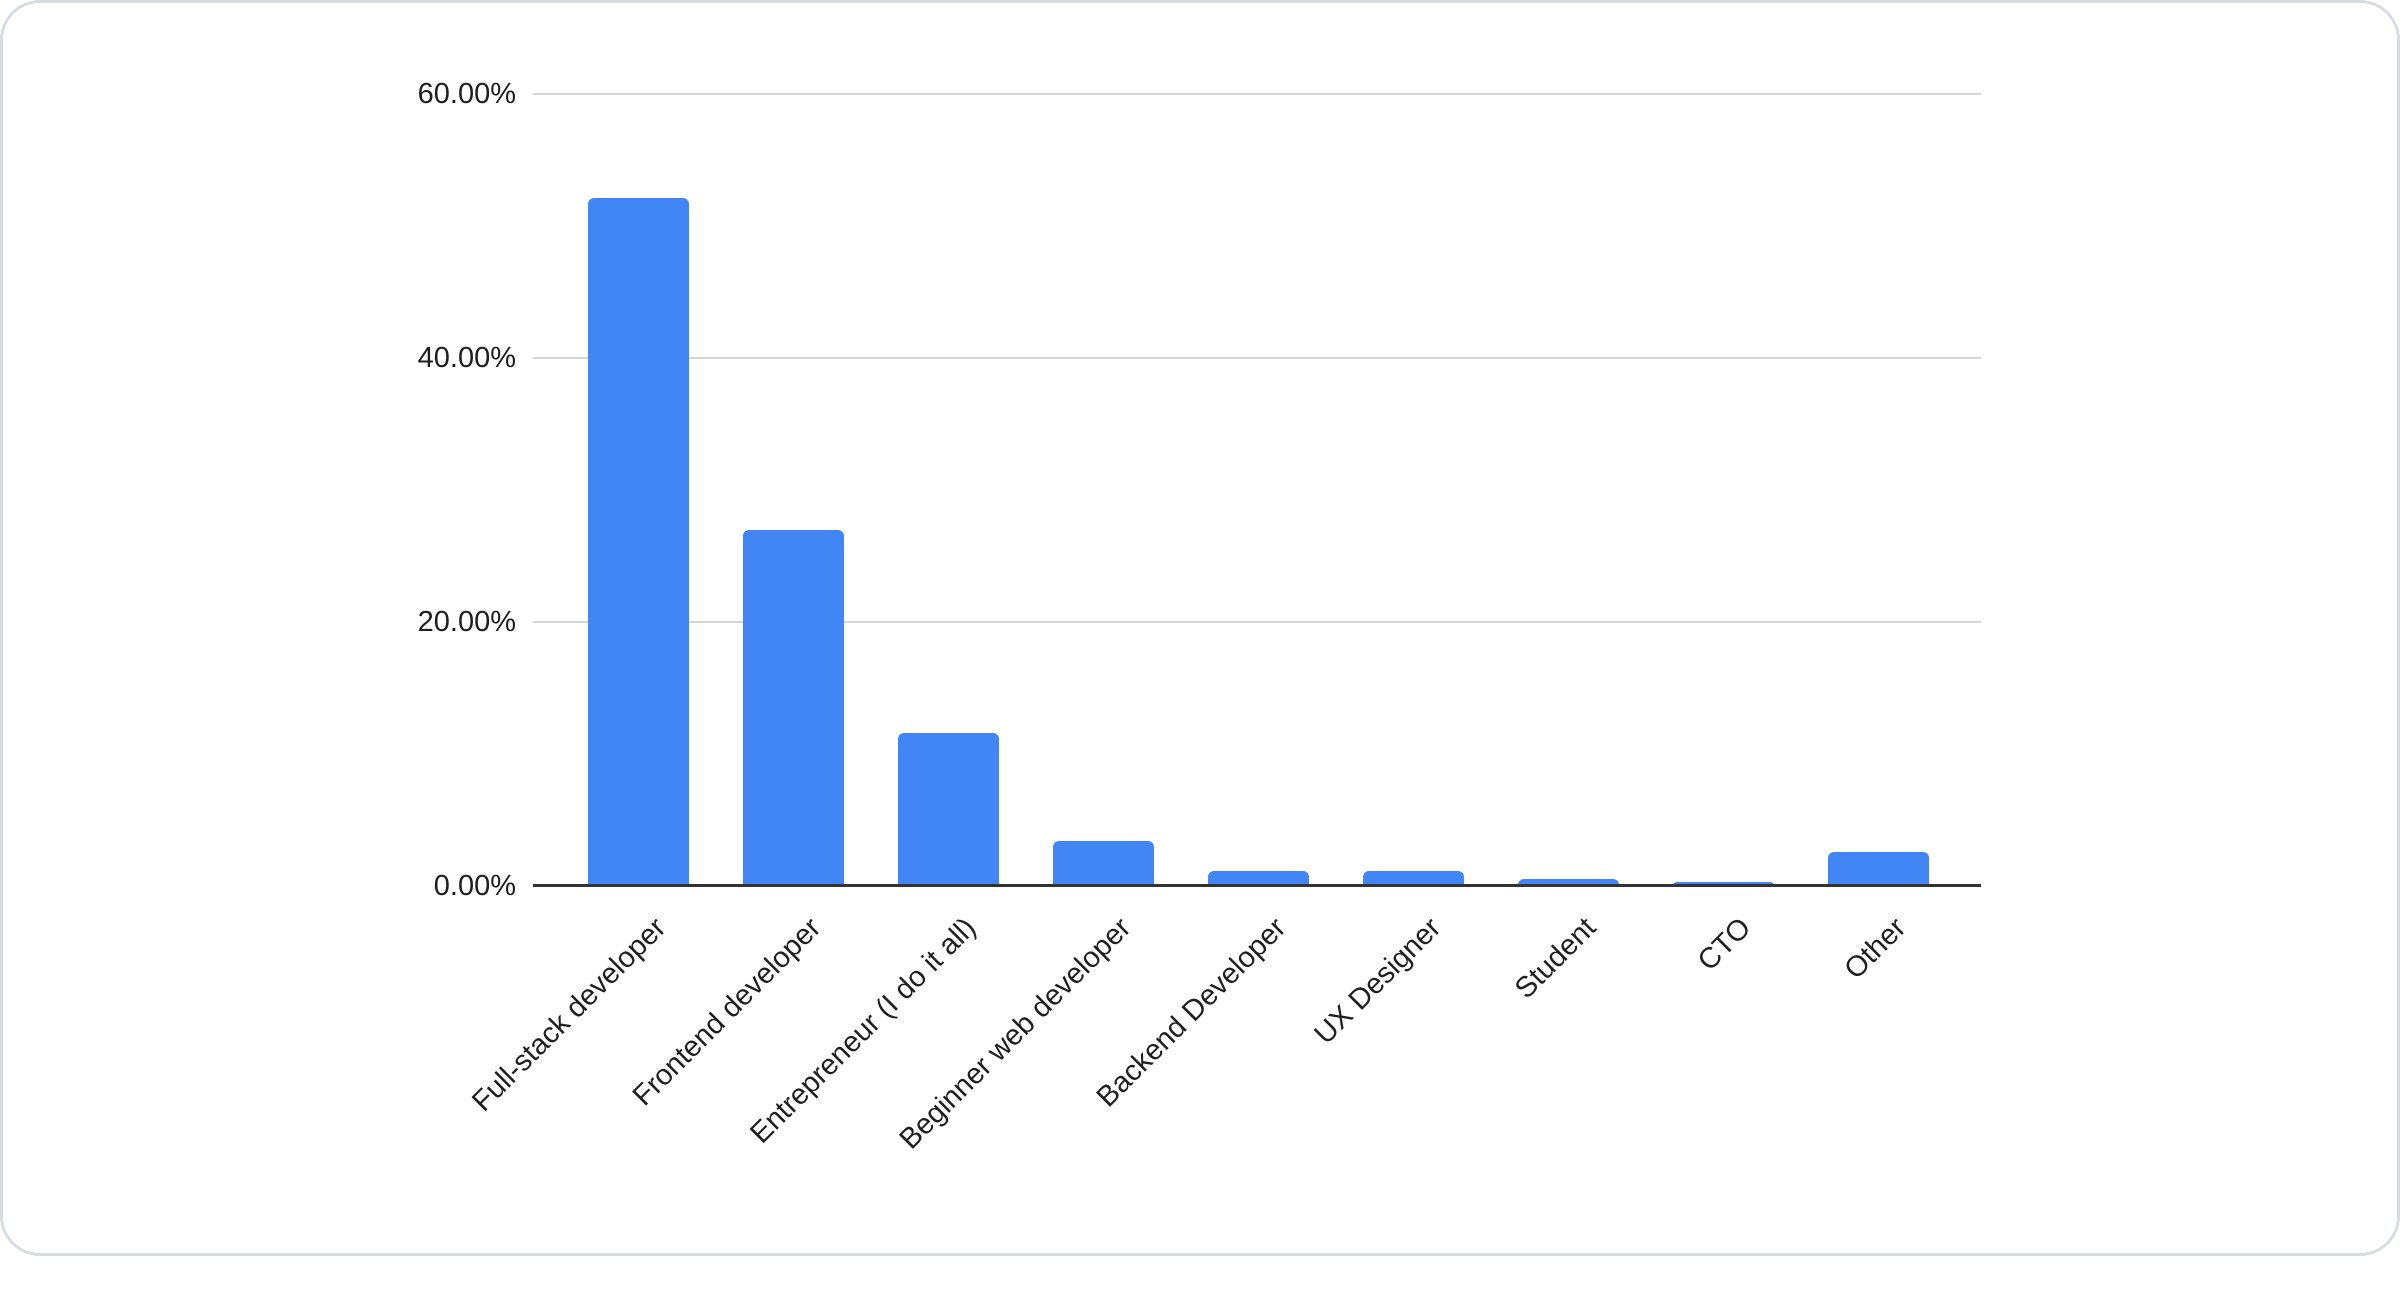  I want to click on bar-entrepreneur-i-do-it-all, so click(948, 809).